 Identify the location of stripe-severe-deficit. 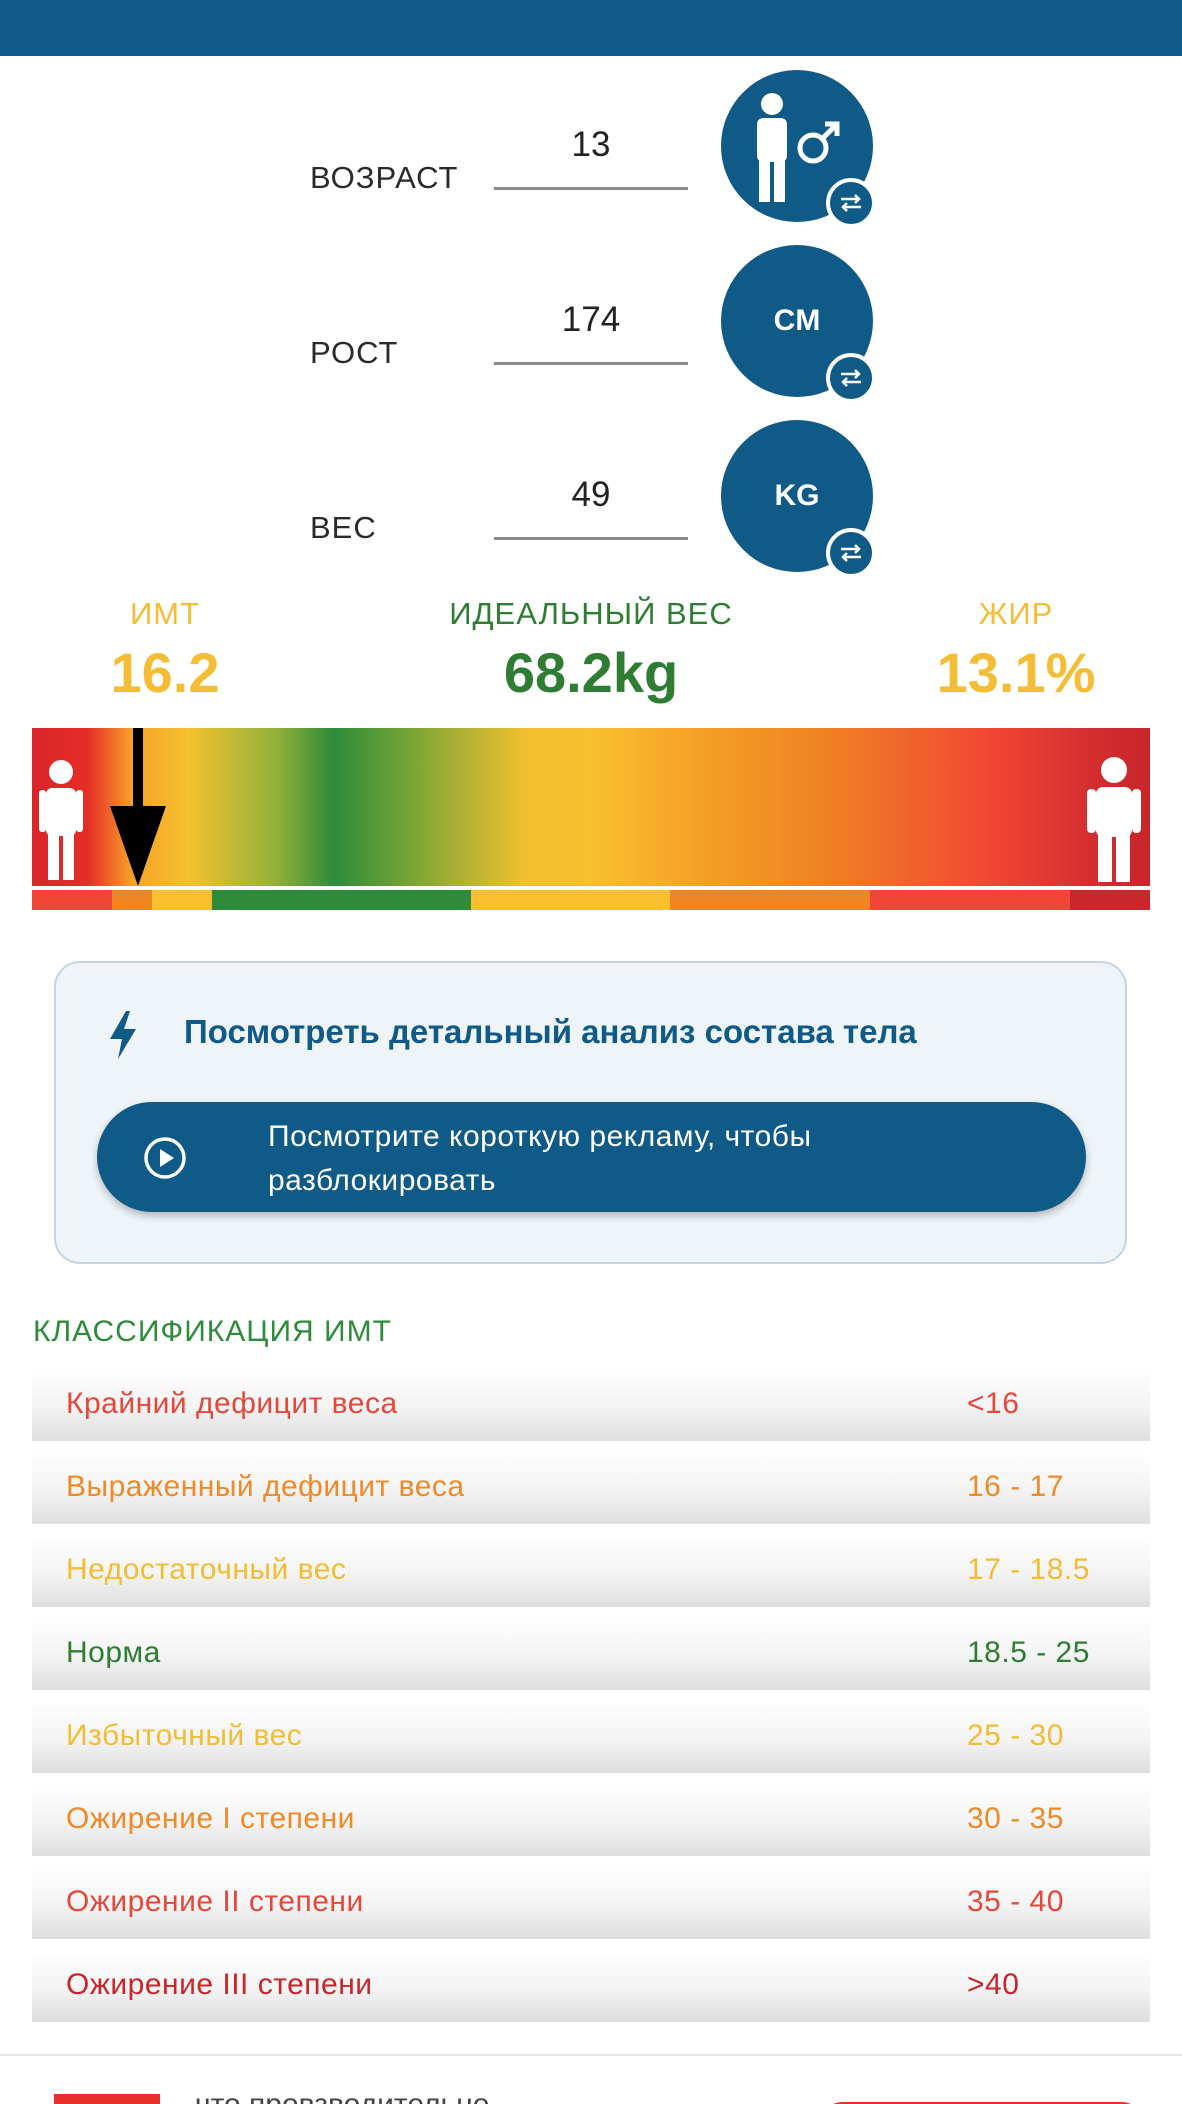
(132, 900).